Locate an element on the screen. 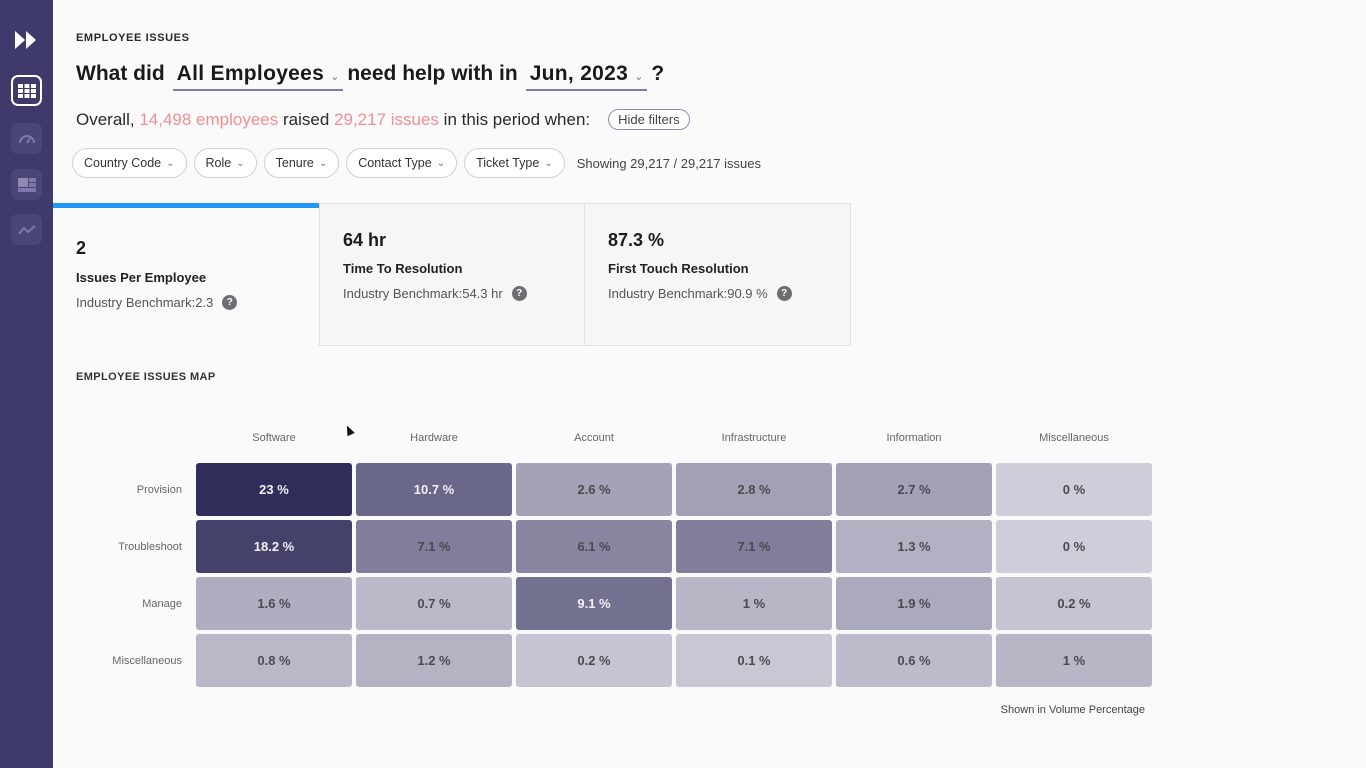 This screenshot has width=1366, height=768. row-header-provision: Provision is located at coordinates (159, 490).